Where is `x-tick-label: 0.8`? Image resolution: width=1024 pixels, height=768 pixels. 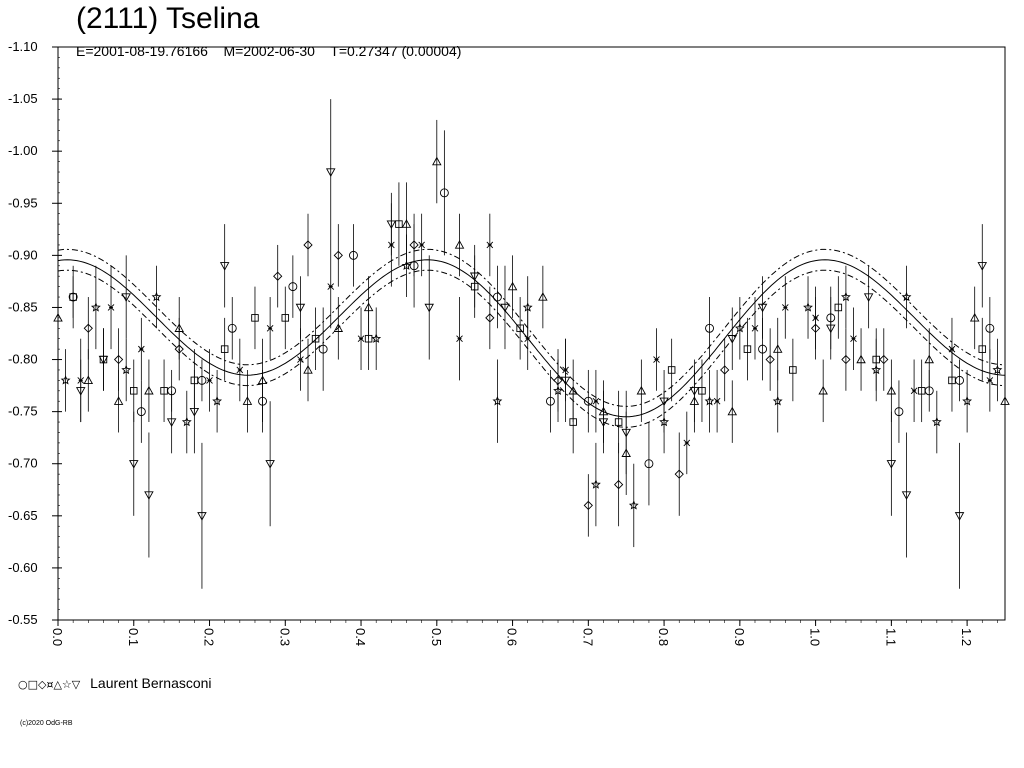 x-tick-label: 0.8 is located at coordinates (663, 637).